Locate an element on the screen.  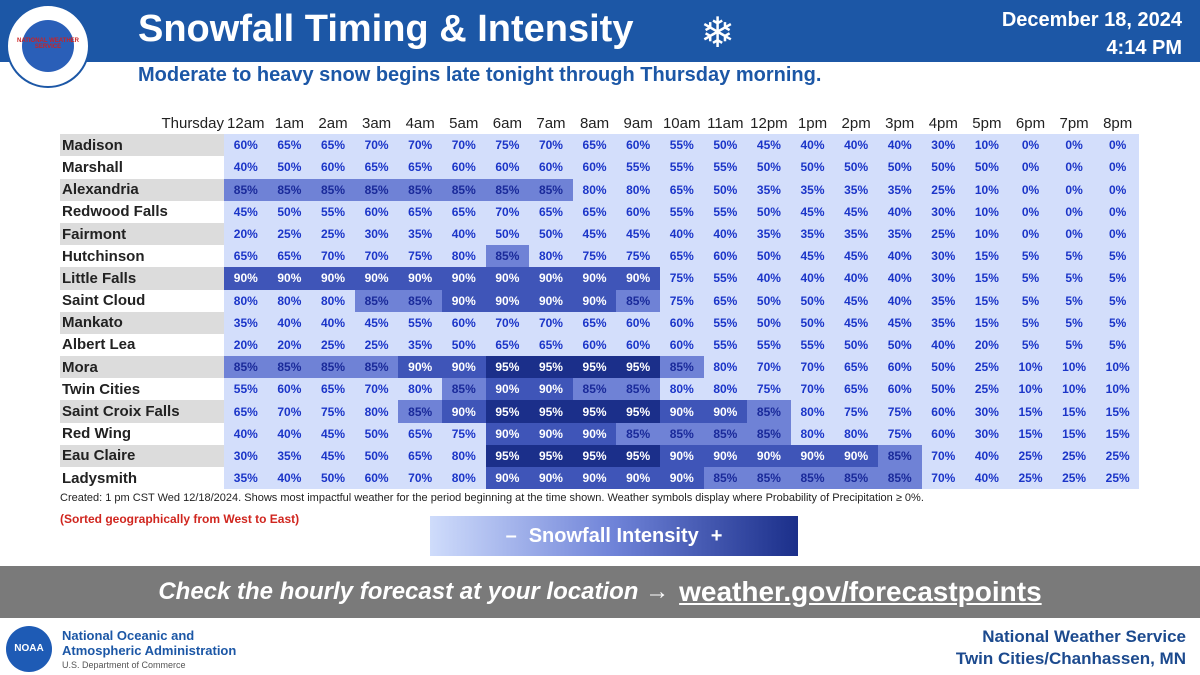
date: December 18, 2024 is located at coordinates (1091, 20).